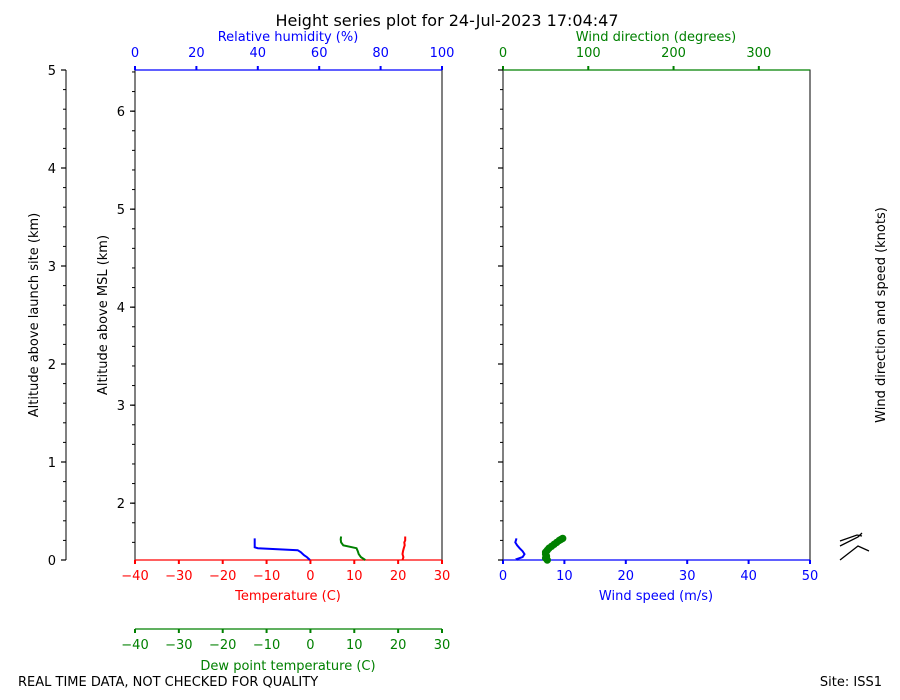  What do you see at coordinates (352, 548) in the screenshot?
I see `dewpoint-line` at bounding box center [352, 548].